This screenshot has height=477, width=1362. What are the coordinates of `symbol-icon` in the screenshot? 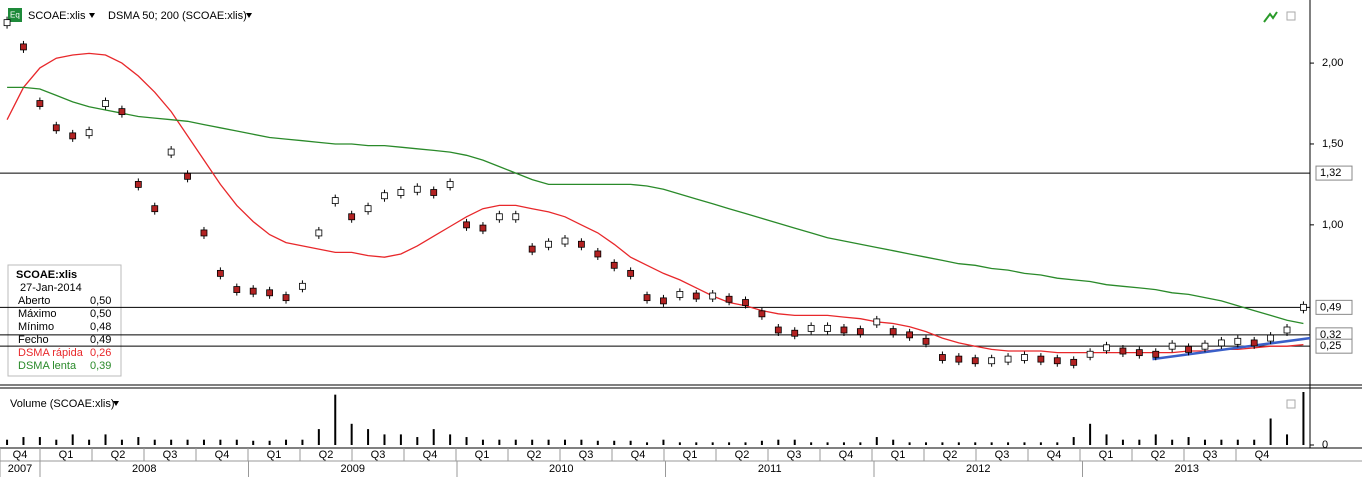 It's located at (15, 15).